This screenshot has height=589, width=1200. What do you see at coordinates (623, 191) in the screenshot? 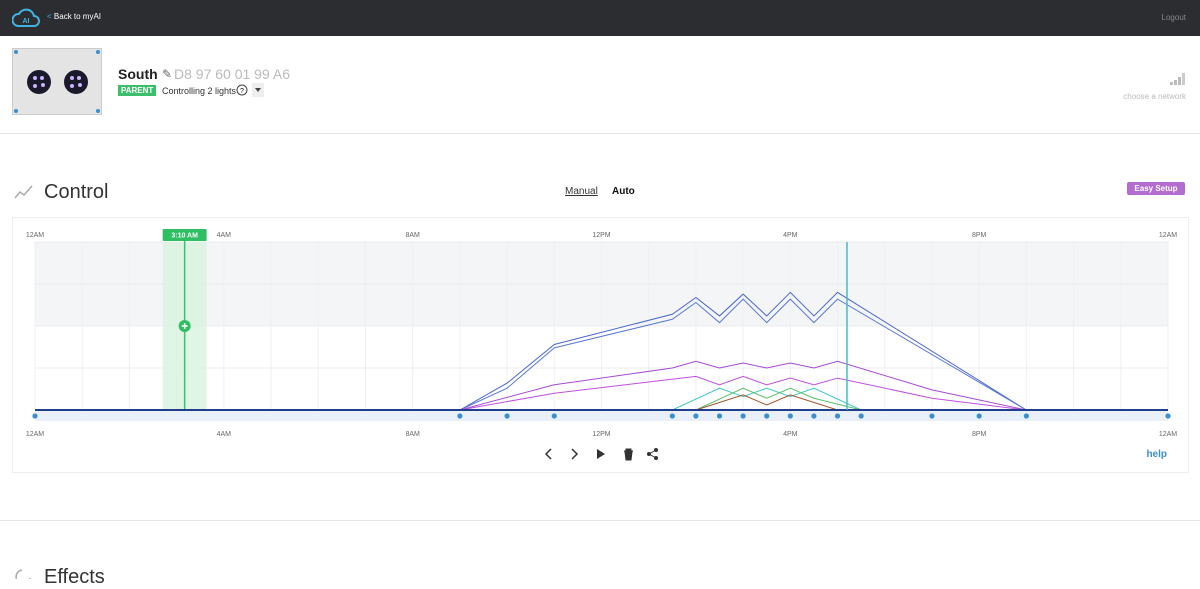
I see `mode-tab: Auto` at bounding box center [623, 191].